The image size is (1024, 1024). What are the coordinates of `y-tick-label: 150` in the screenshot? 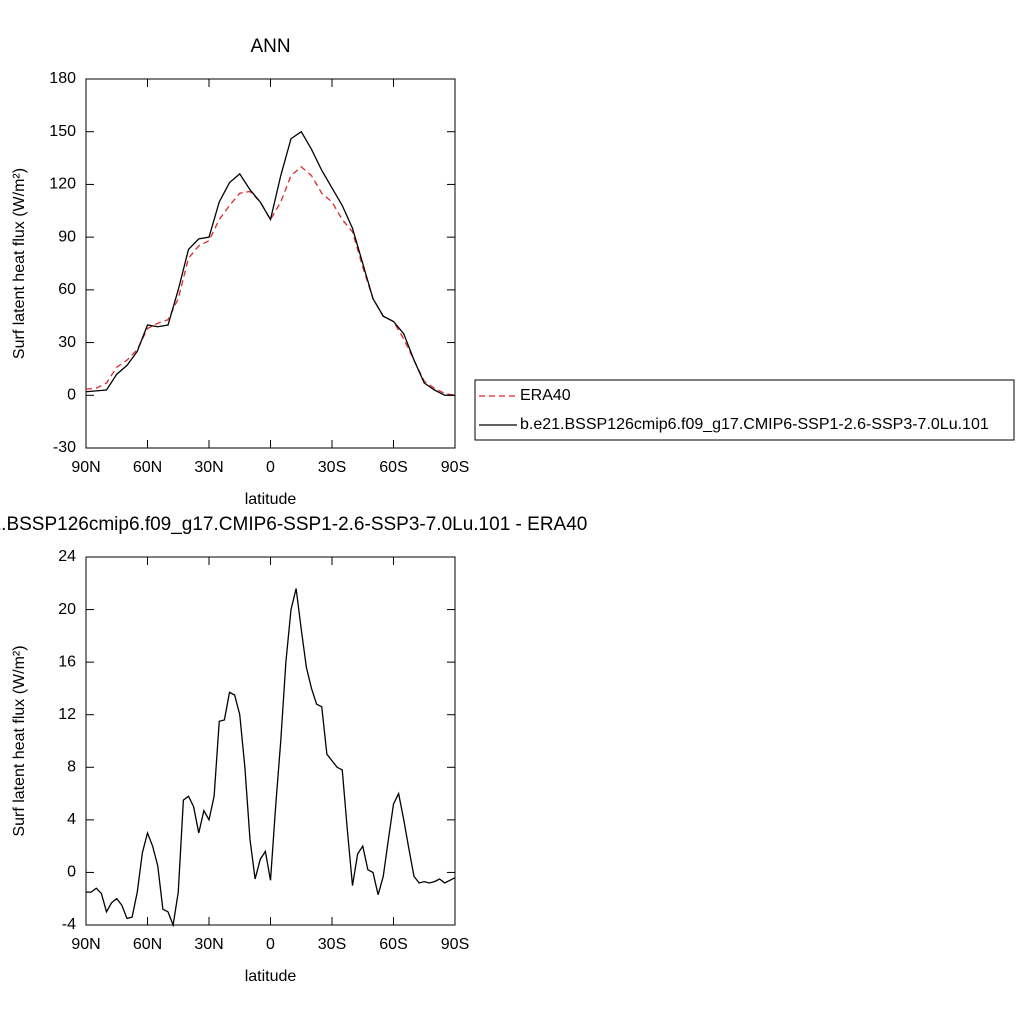 It's located at (62, 131).